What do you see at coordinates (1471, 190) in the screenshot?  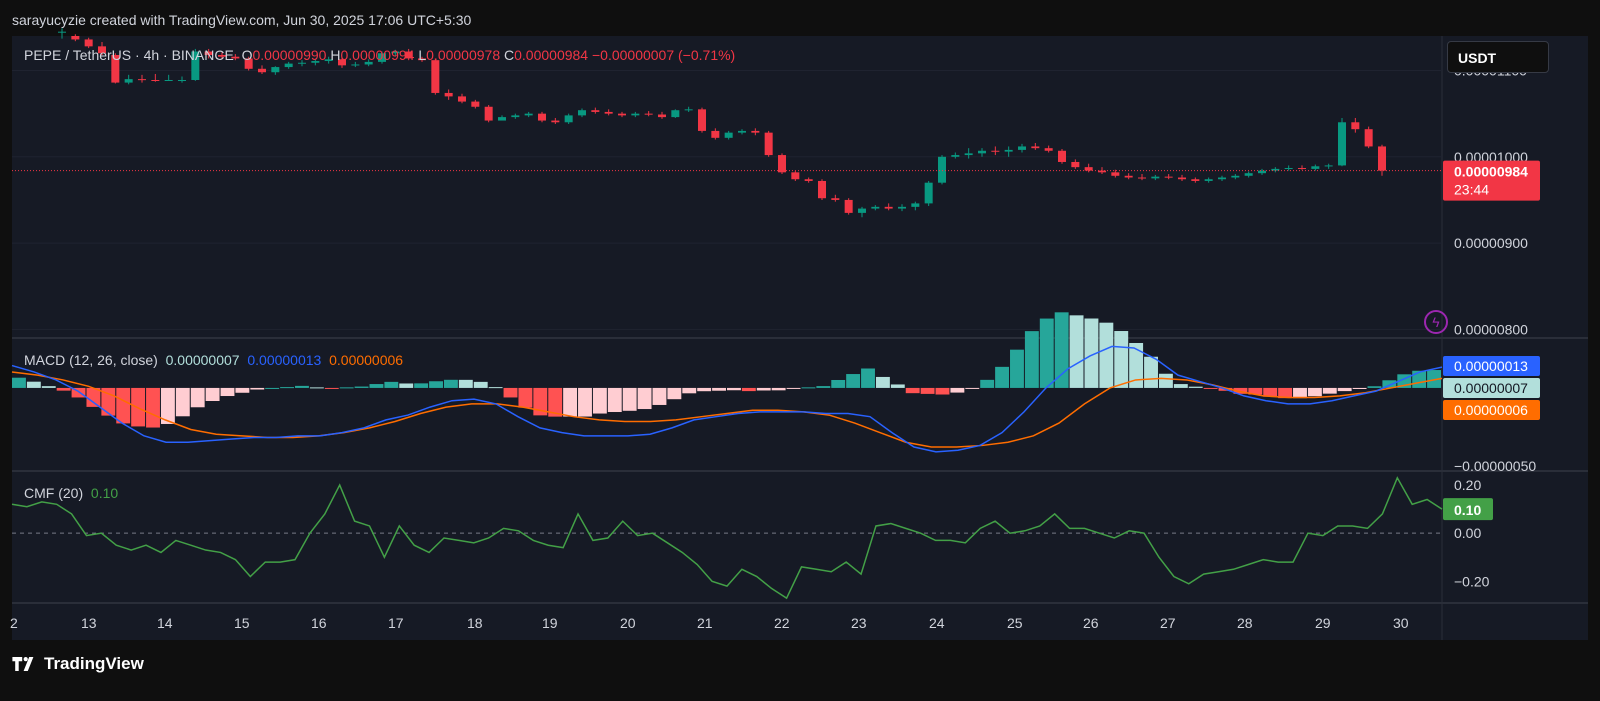 I see `price-tag-countdown: 23:44` at bounding box center [1471, 190].